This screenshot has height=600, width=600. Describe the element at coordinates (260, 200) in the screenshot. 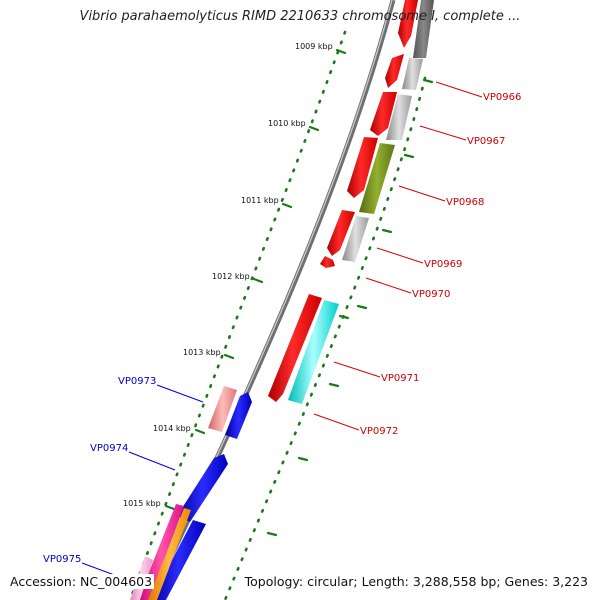

I see `tick-label: 1011 kbp` at that location.